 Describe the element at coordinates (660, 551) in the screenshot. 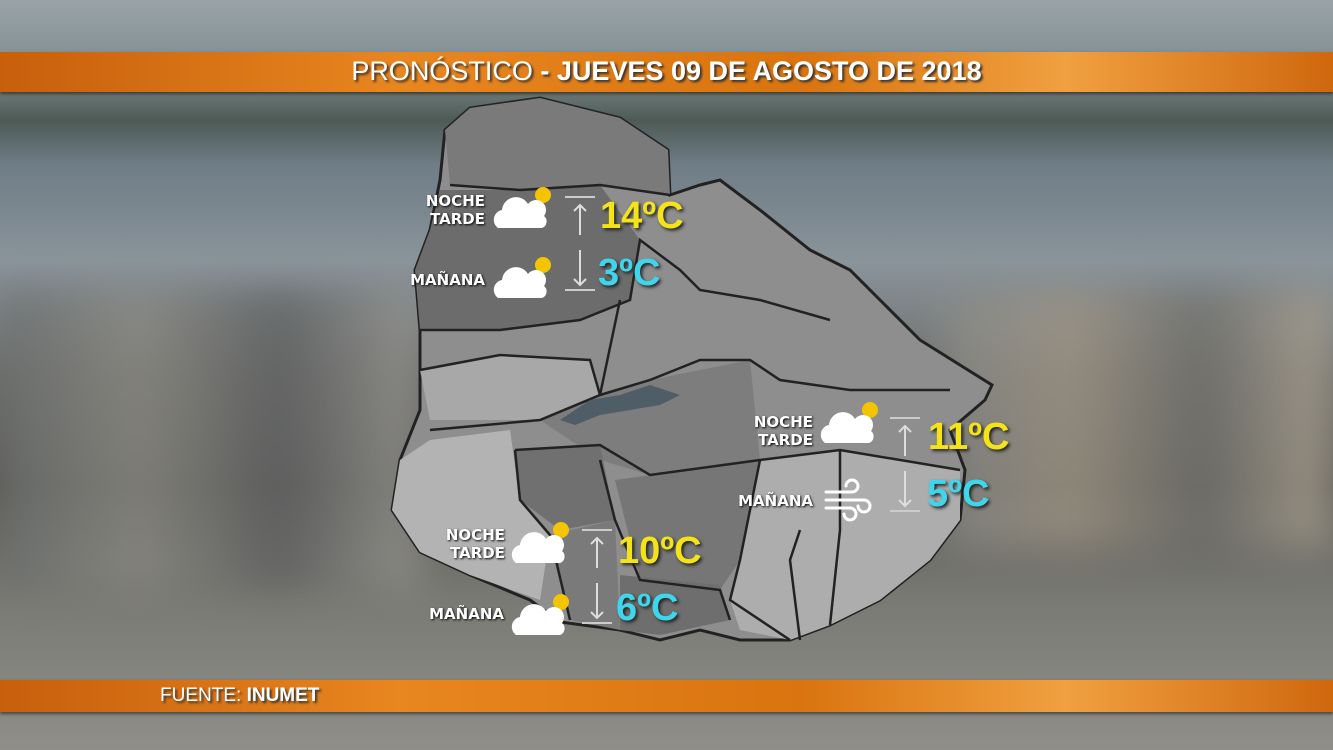

I see `southwest-max-temp: 10ºC` at that location.